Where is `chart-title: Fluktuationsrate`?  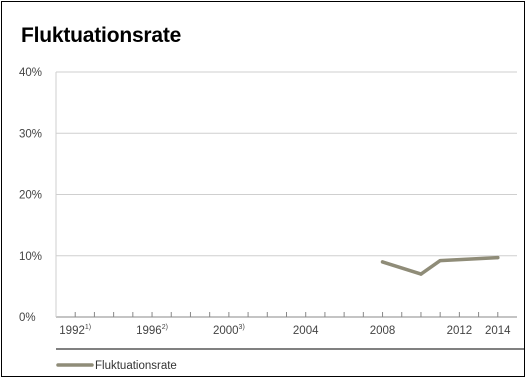
chart-title: Fluktuationsrate is located at coordinates (101, 35).